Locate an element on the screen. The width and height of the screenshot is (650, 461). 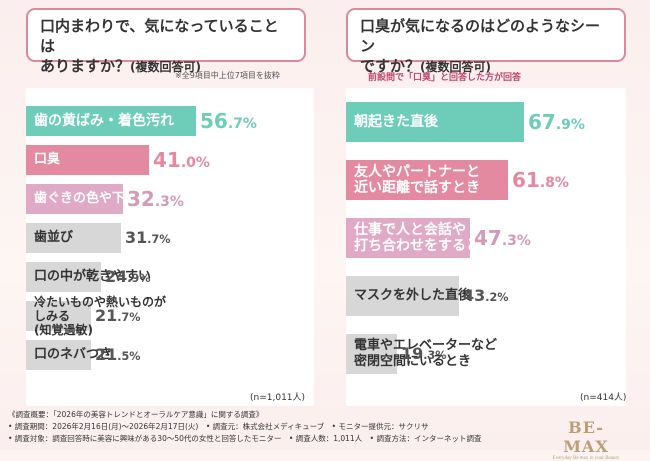
bar-label-line: 口の中が乾きやすい is located at coordinates (93, 276).